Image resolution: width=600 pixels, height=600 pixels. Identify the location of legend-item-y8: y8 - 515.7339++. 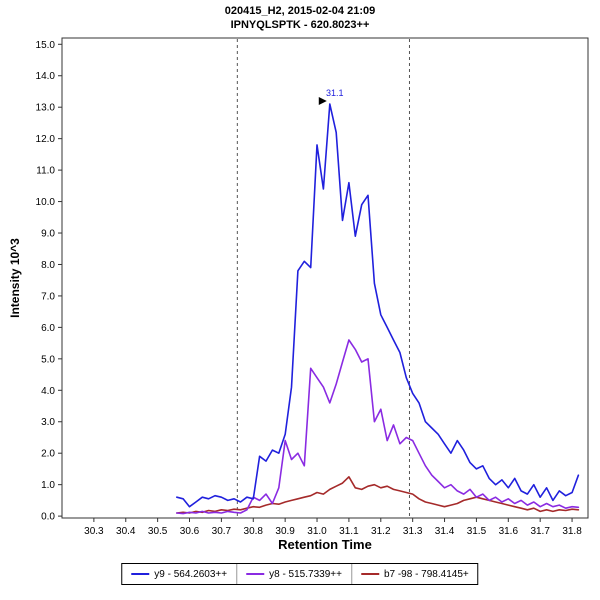
(293, 574).